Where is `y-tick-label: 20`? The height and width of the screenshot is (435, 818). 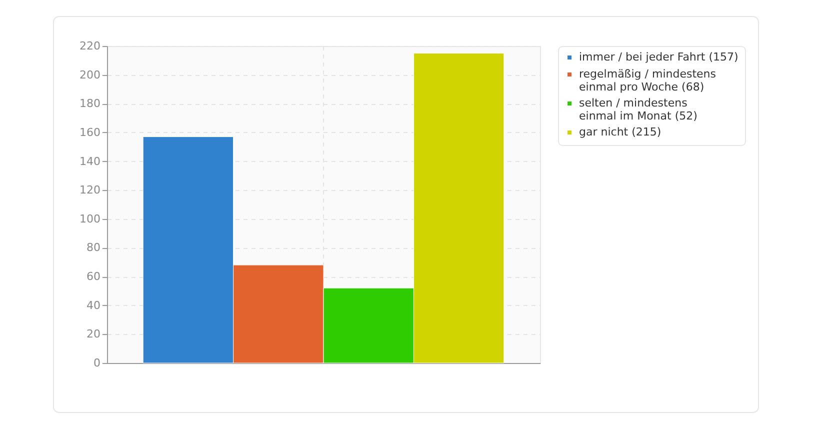 y-tick-label: 20 is located at coordinates (93, 334).